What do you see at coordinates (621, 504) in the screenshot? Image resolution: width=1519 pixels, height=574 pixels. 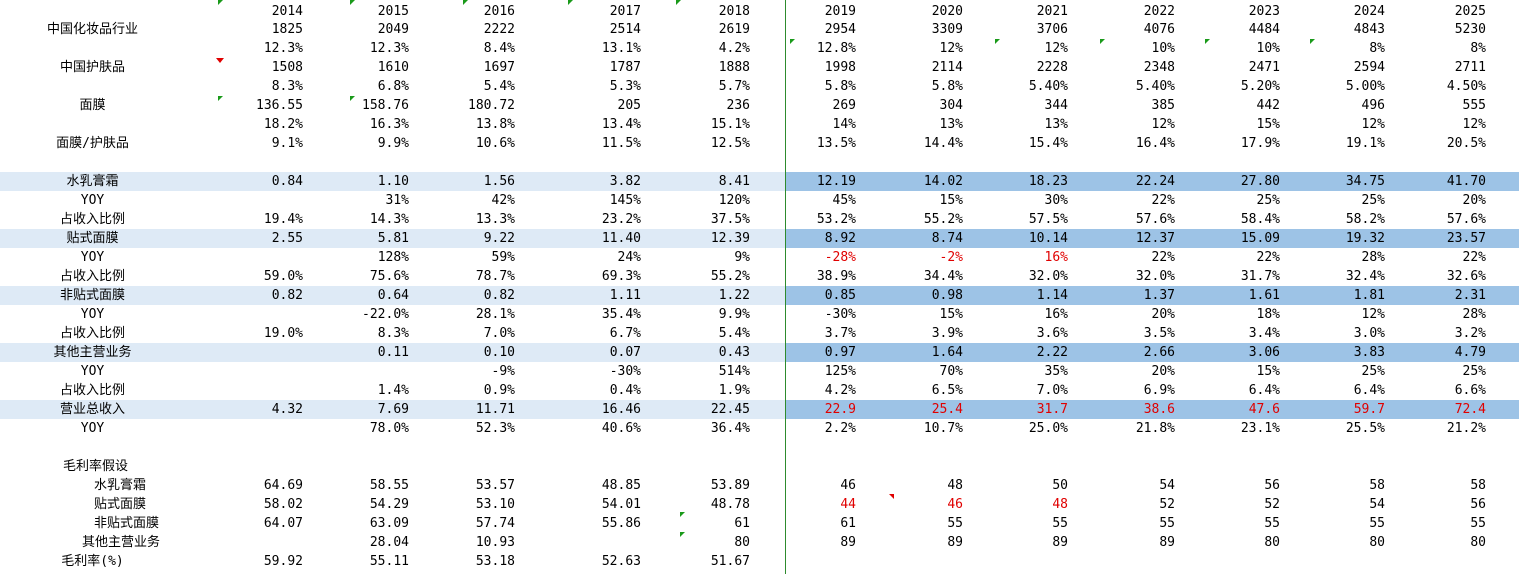 I see `data-cell: 54.01` at bounding box center [621, 504].